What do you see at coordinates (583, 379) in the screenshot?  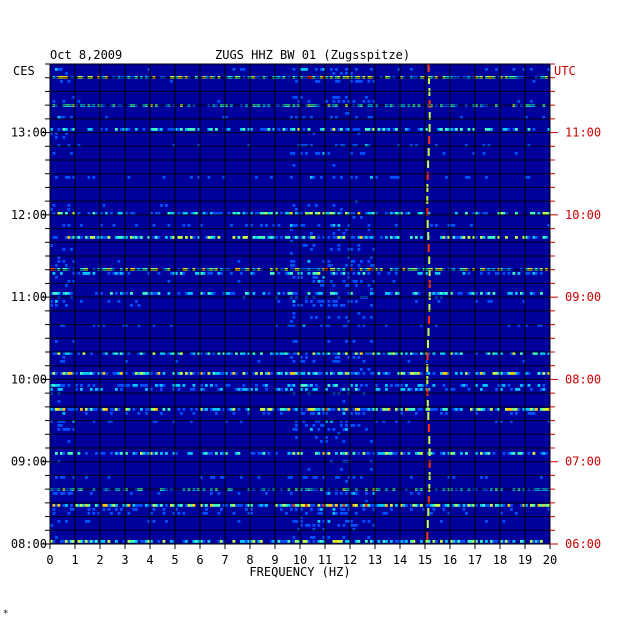 I see `right-time-label: 08:00` at bounding box center [583, 379].